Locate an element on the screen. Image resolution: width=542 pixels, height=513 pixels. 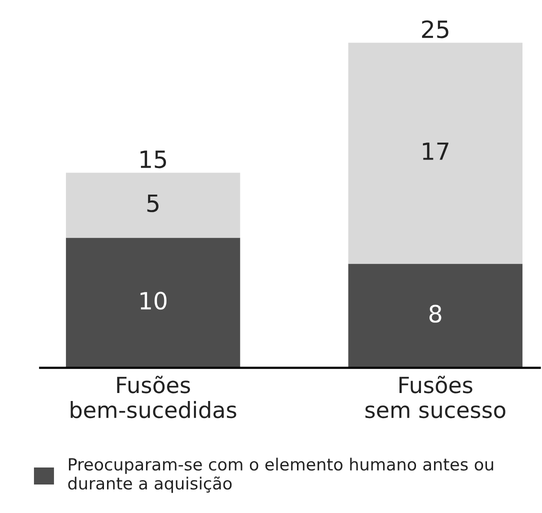
data-label: 5 is located at coordinates (152, 203).